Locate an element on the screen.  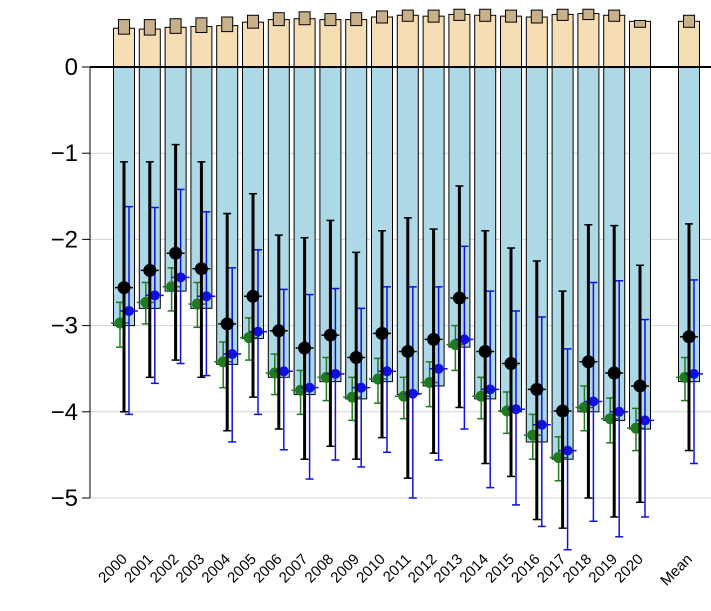
blue-point-2011 is located at coordinates (412, 393).